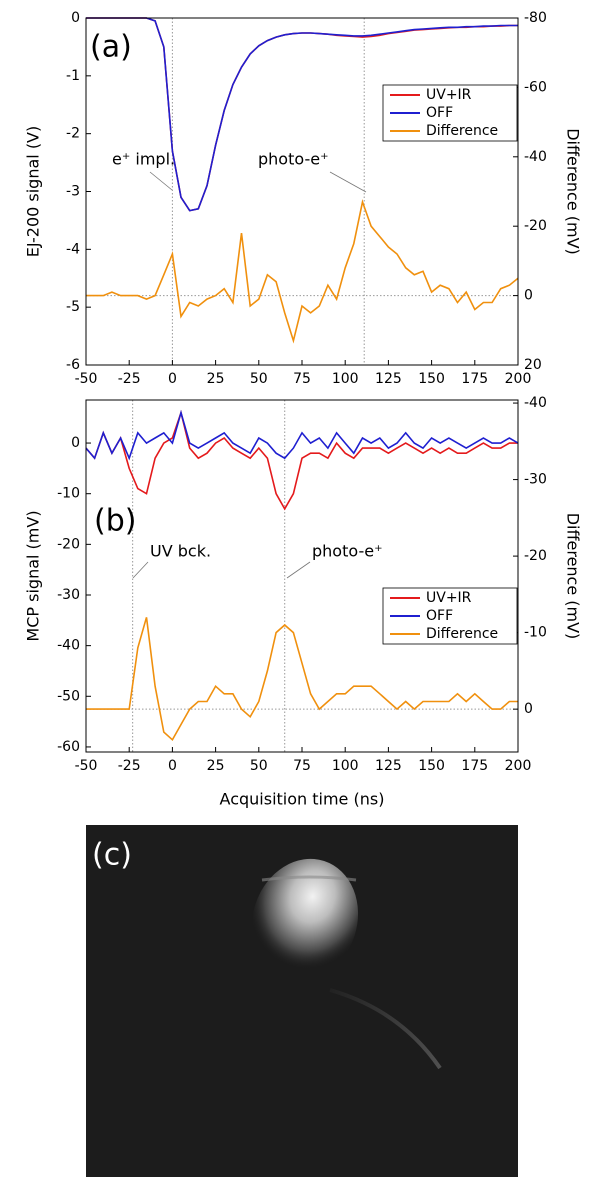 This screenshot has width=598, height=1177. What do you see at coordinates (68, 747) in the screenshot?
I see `y-tick-label: -60` at bounding box center [68, 747].